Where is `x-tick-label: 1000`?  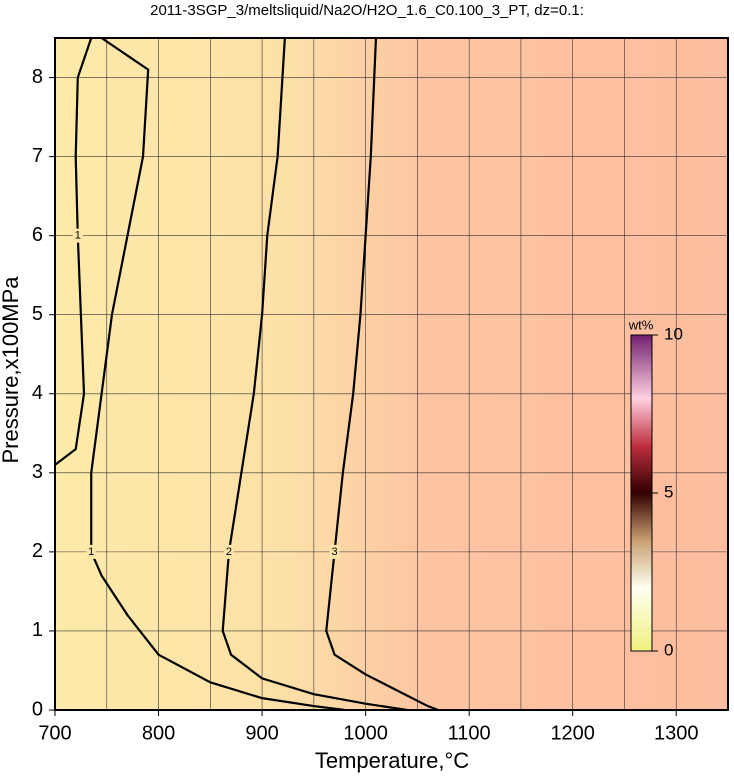 x-tick-label: 1000 is located at coordinates (365, 733).